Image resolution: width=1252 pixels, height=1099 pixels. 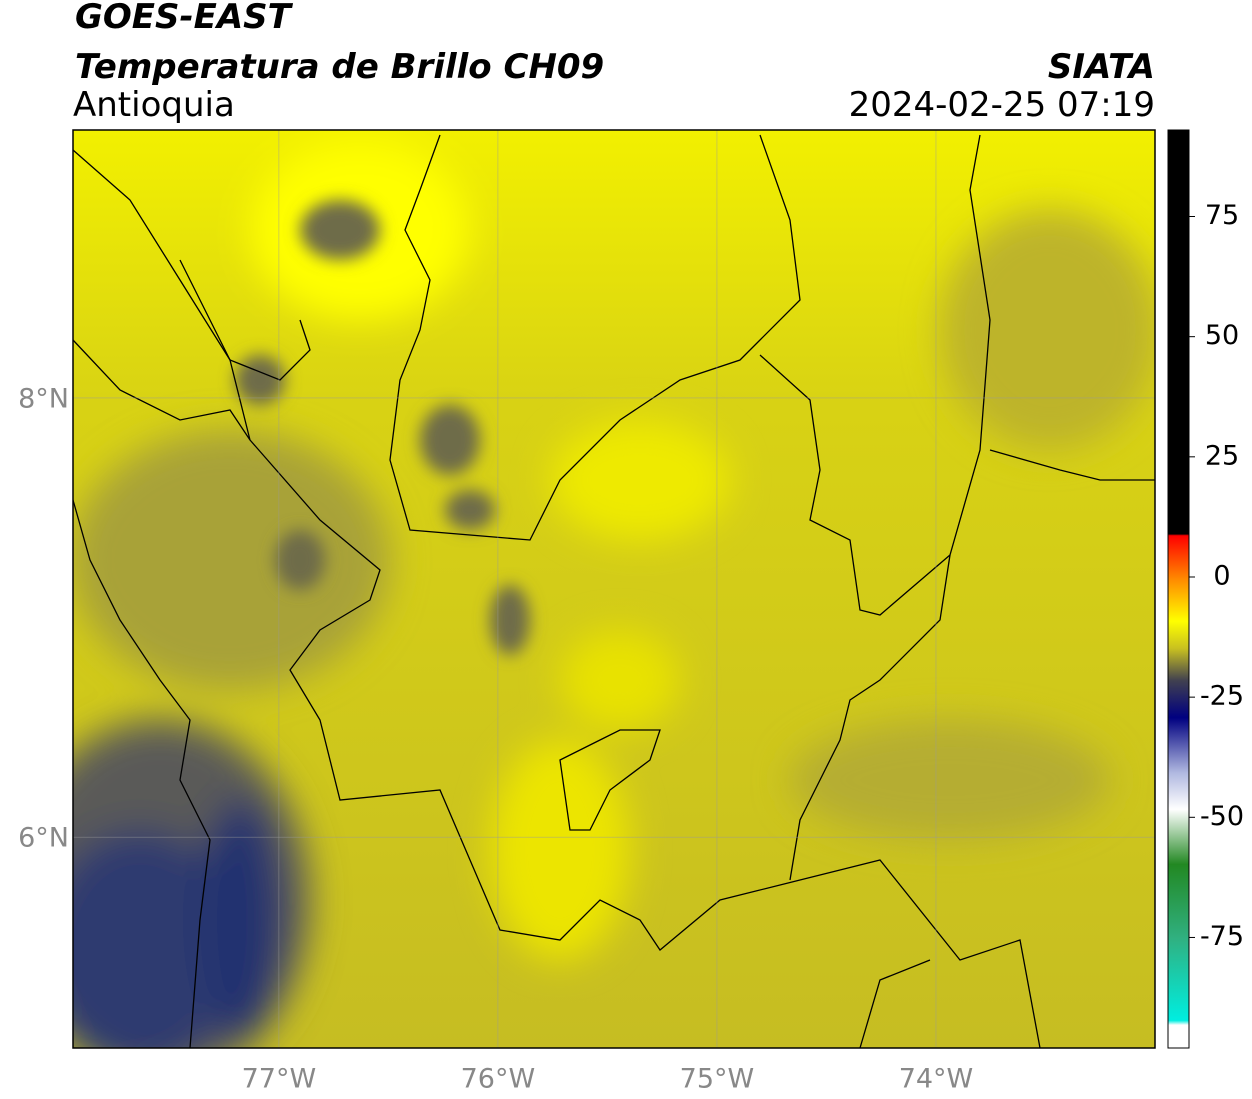 What do you see at coordinates (1222, 455) in the screenshot?
I see `colorbar-tick-label: 25` at bounding box center [1222, 455].